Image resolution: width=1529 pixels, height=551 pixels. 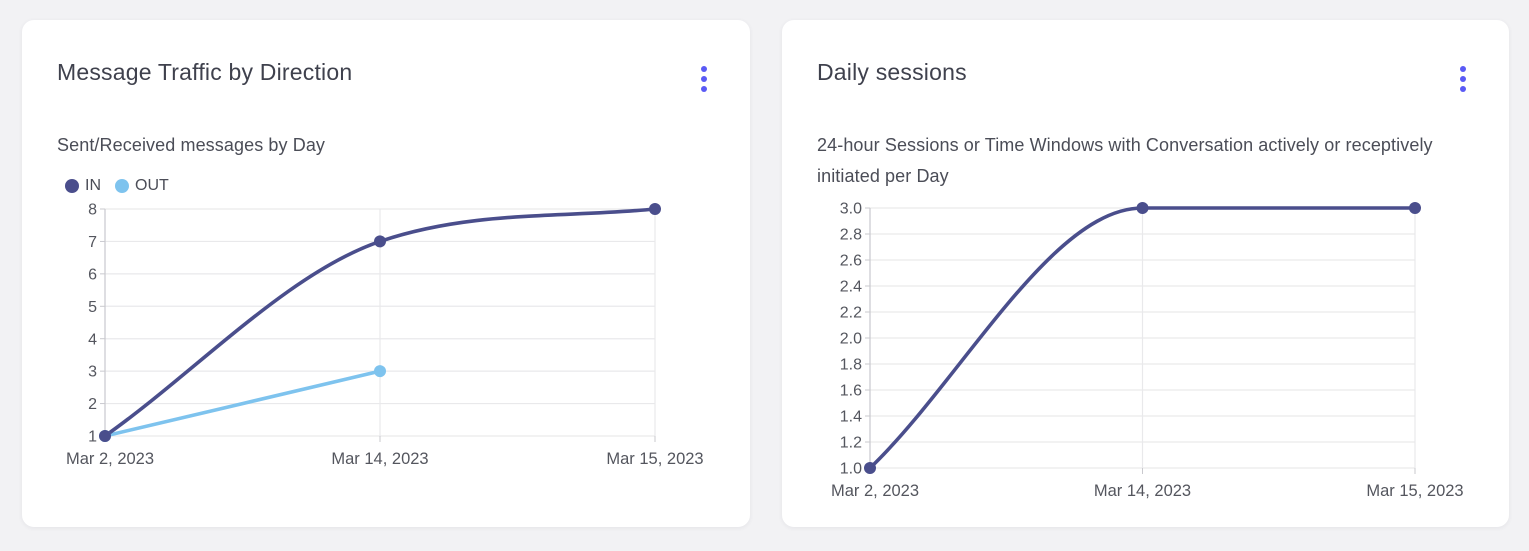 What do you see at coordinates (92, 210) in the screenshot?
I see `svg-text: 8` at bounding box center [92, 210].